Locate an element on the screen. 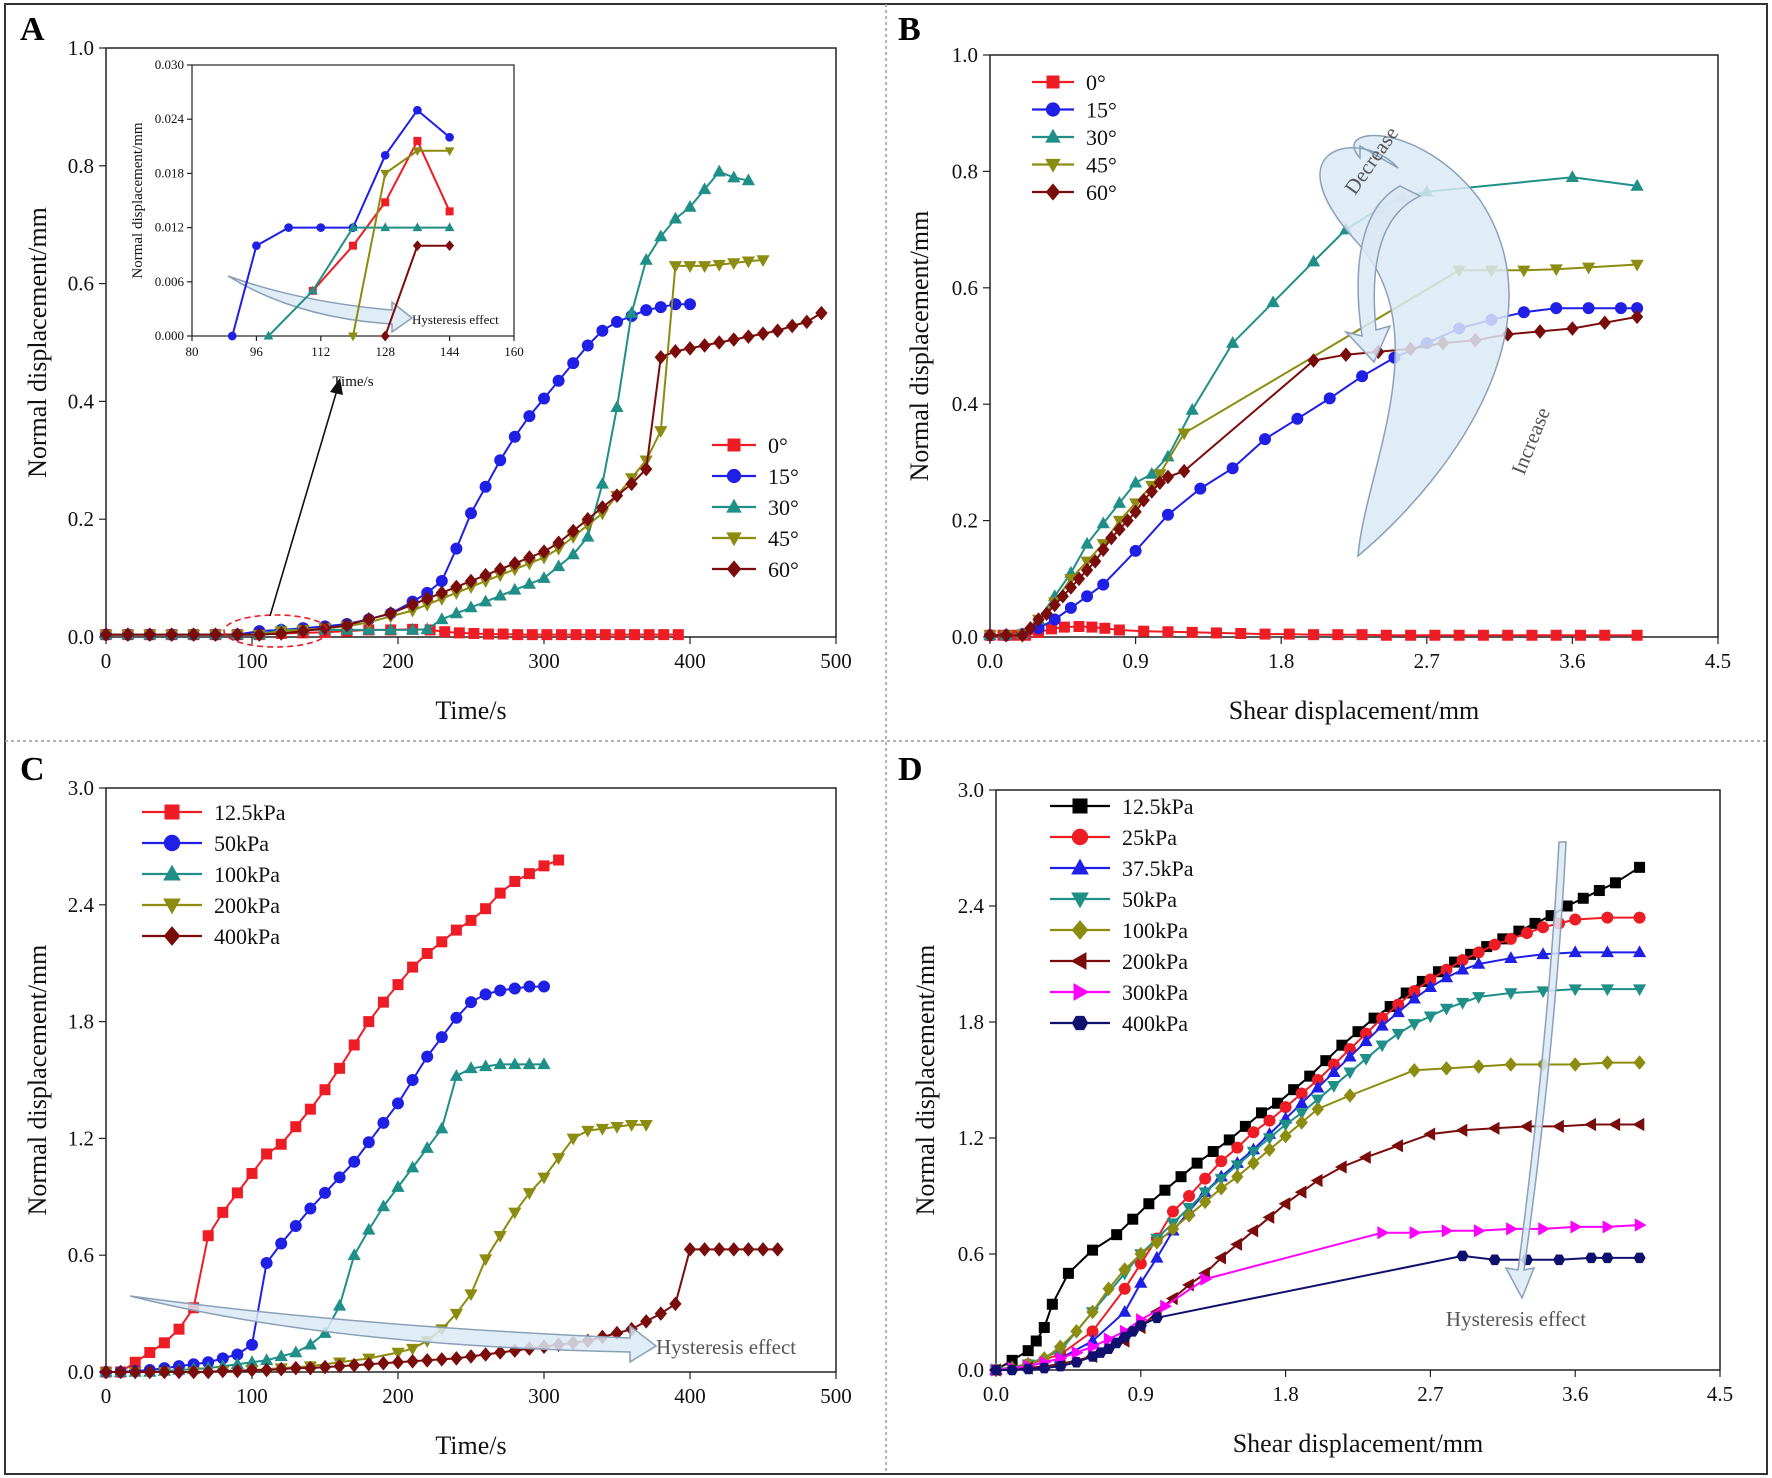 The height and width of the screenshot is (1478, 1772). legend-entry-100kpa: 100kPa is located at coordinates (211, 874).